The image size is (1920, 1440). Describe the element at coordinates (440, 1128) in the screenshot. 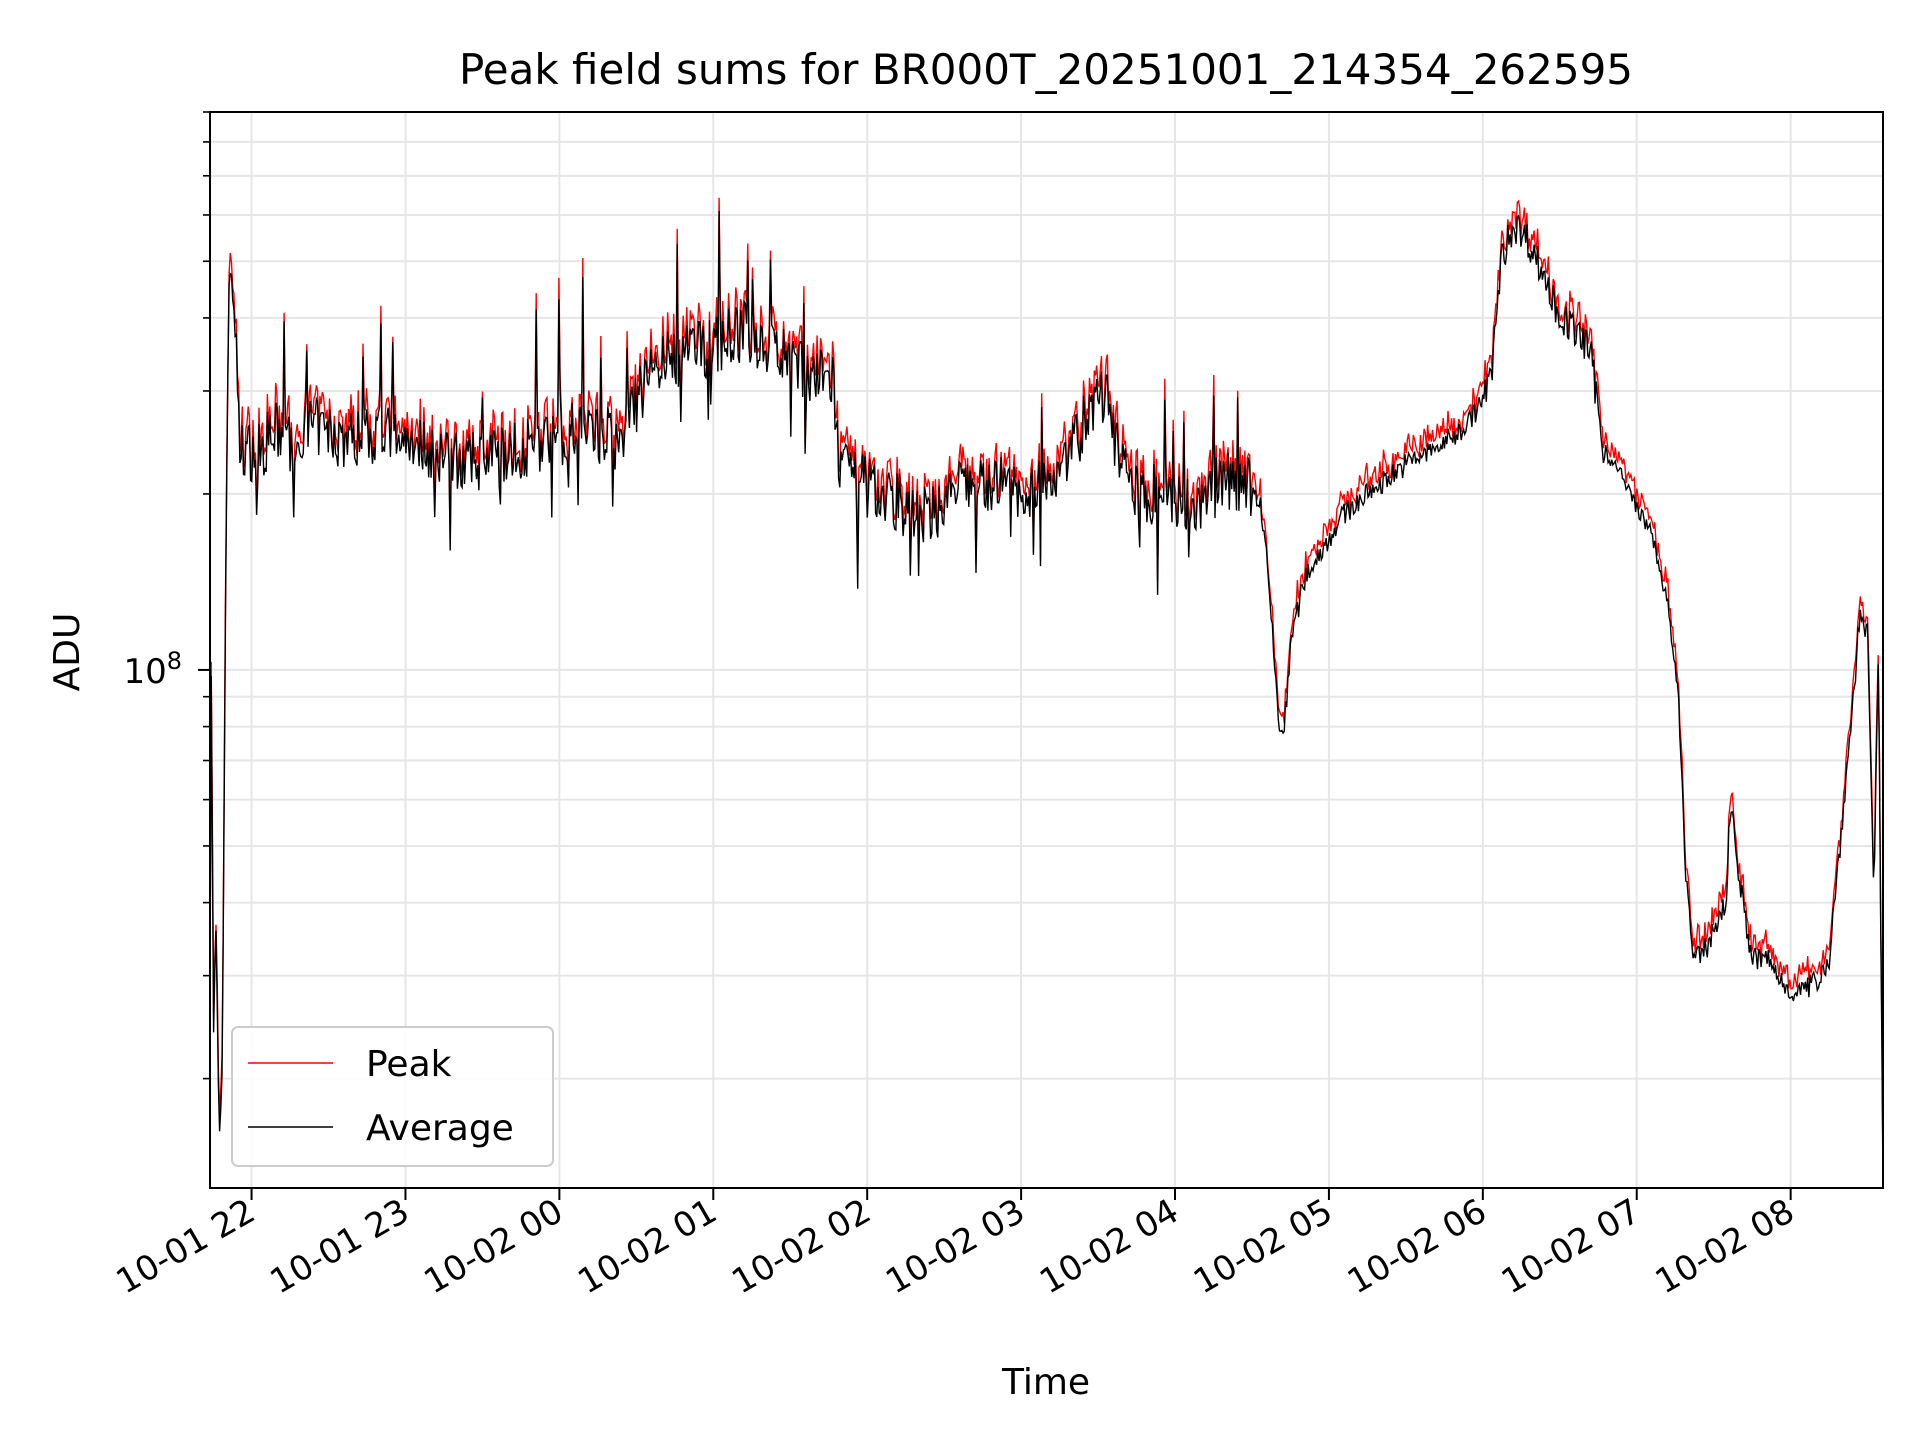

I see `legend-label-average: Average` at that location.